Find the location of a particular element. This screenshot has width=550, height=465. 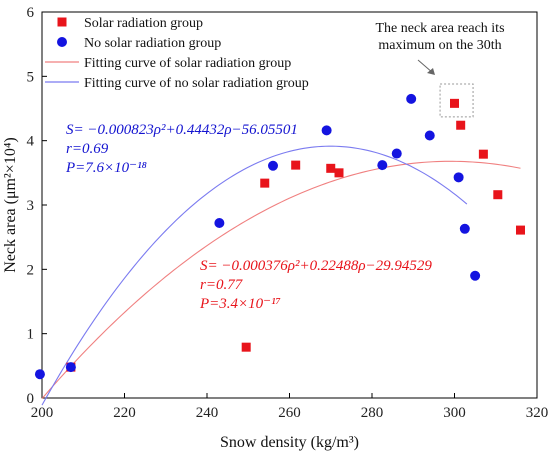

y-tick-label-0: 0 is located at coordinates (31, 399).